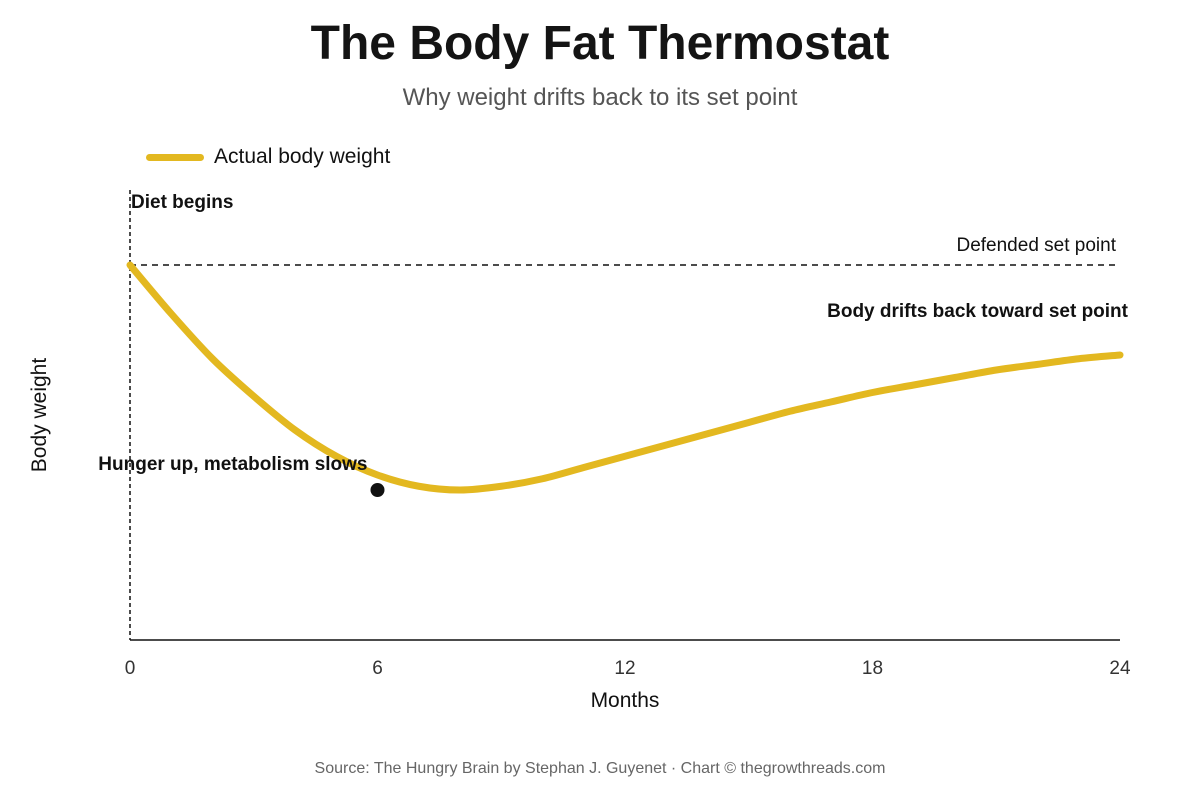 This screenshot has height=800, width=1200. Describe the element at coordinates (1036, 245) in the screenshot. I see `set-point-reference-label: Defended set point` at that location.